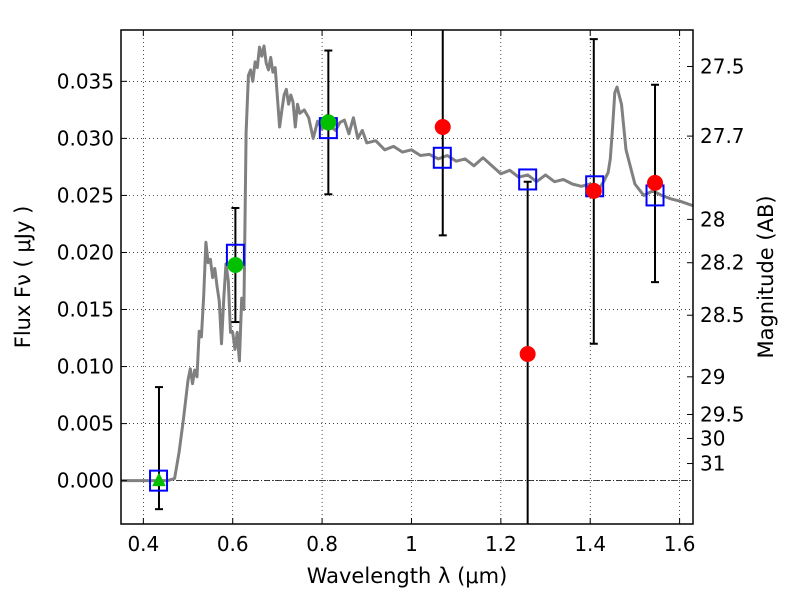 The width and height of the screenshot is (800, 600). What do you see at coordinates (85, 195) in the screenshot?
I see `y-tick-label: 0.025` at bounding box center [85, 195].